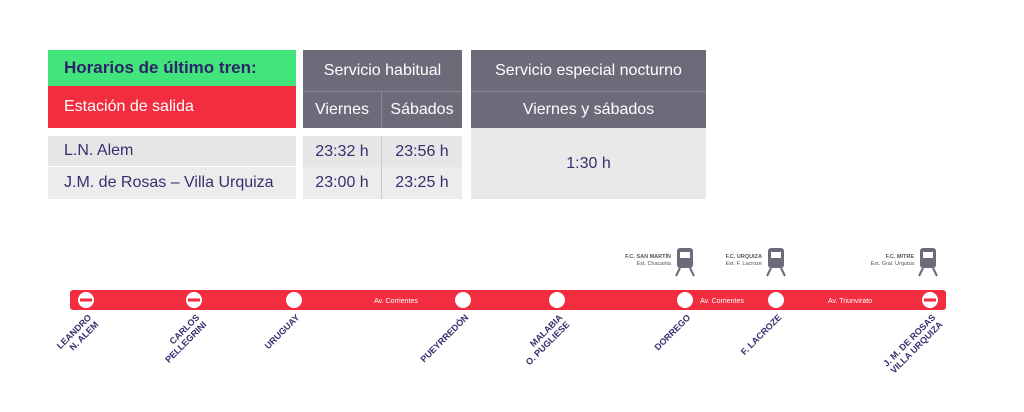 Image resolution: width=1024 pixels, height=412 pixels. What do you see at coordinates (172, 107) in the screenshot?
I see `station-header: Estación de salida` at bounding box center [172, 107].